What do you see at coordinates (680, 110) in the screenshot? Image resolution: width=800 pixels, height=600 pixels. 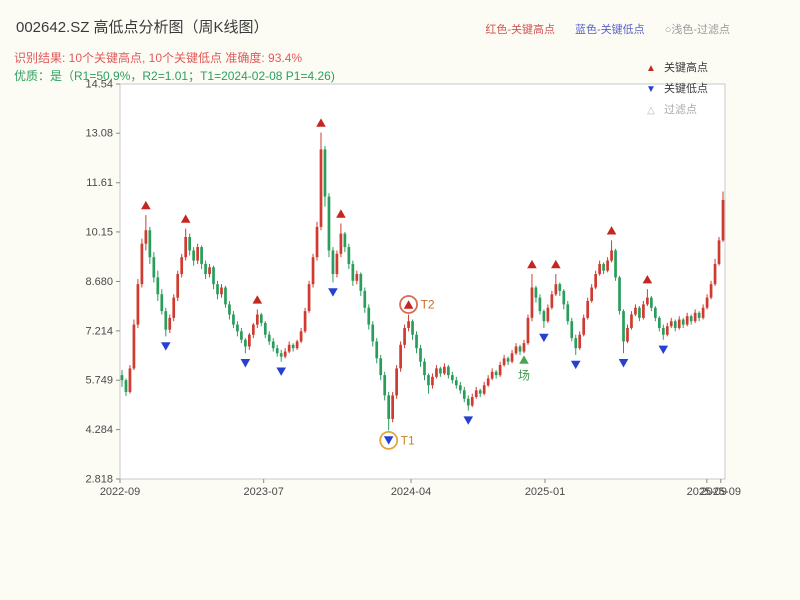 I see `legend-label: 过滤点` at bounding box center [680, 110].